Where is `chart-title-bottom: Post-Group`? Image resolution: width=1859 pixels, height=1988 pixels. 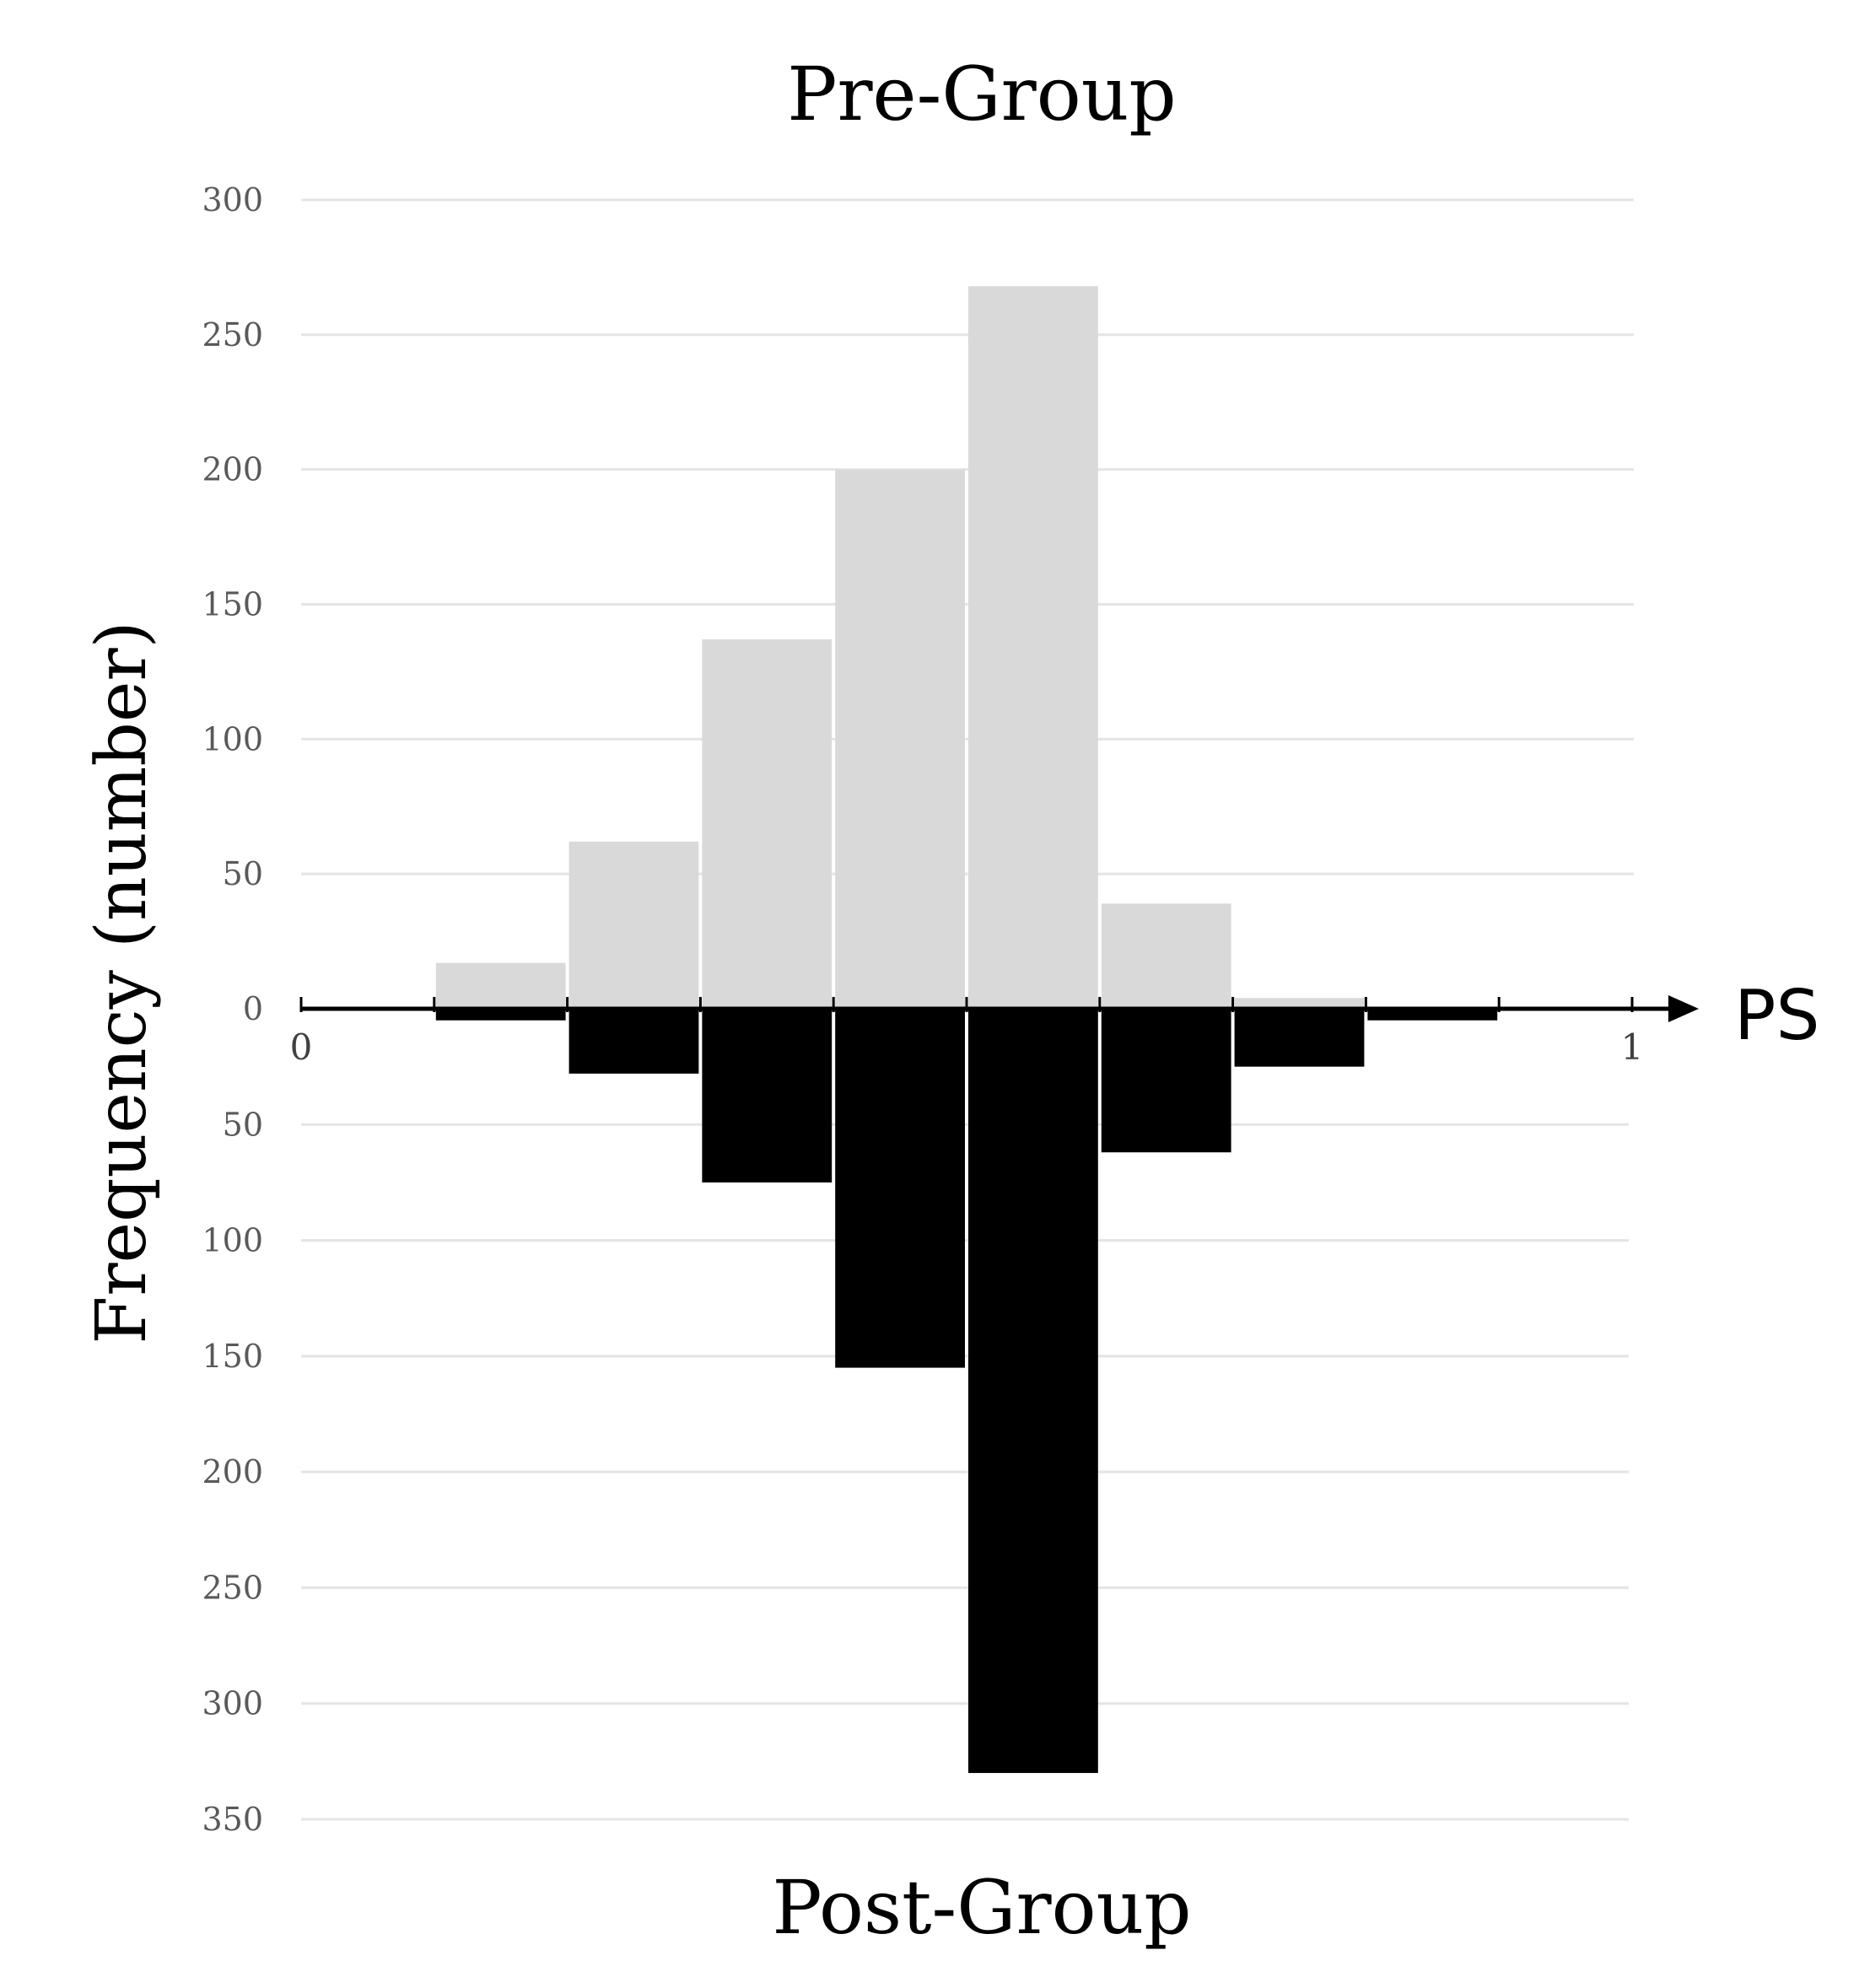 chart-title-bottom: Post-Group is located at coordinates (981, 1908).